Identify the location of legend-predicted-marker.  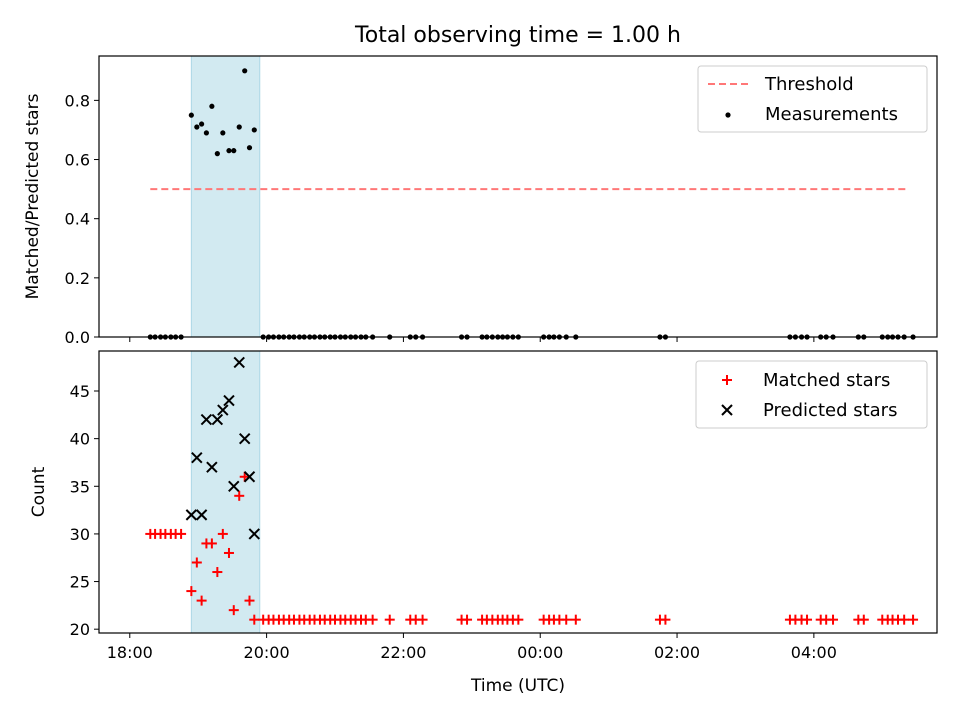
(727, 410).